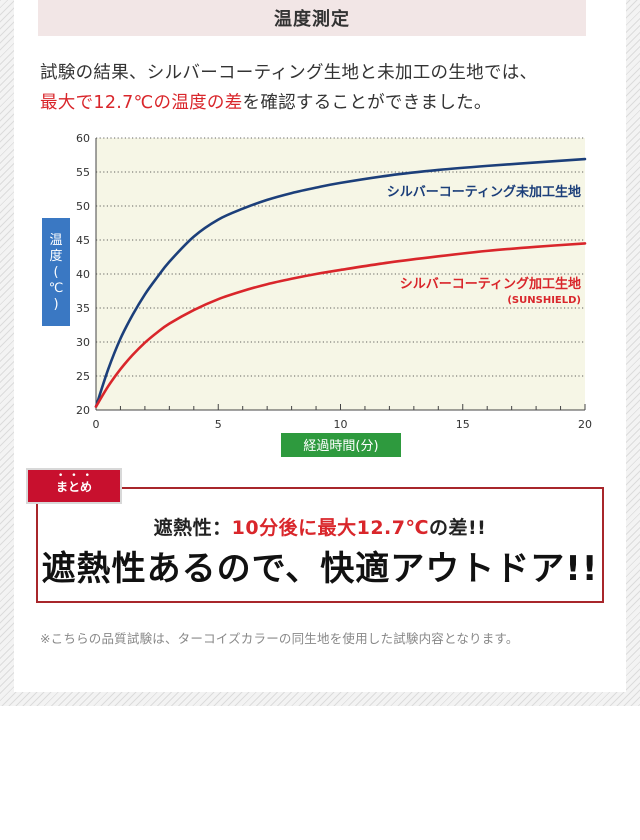  What do you see at coordinates (83, 138) in the screenshot?
I see `y-tick-label: 60` at bounding box center [83, 138].